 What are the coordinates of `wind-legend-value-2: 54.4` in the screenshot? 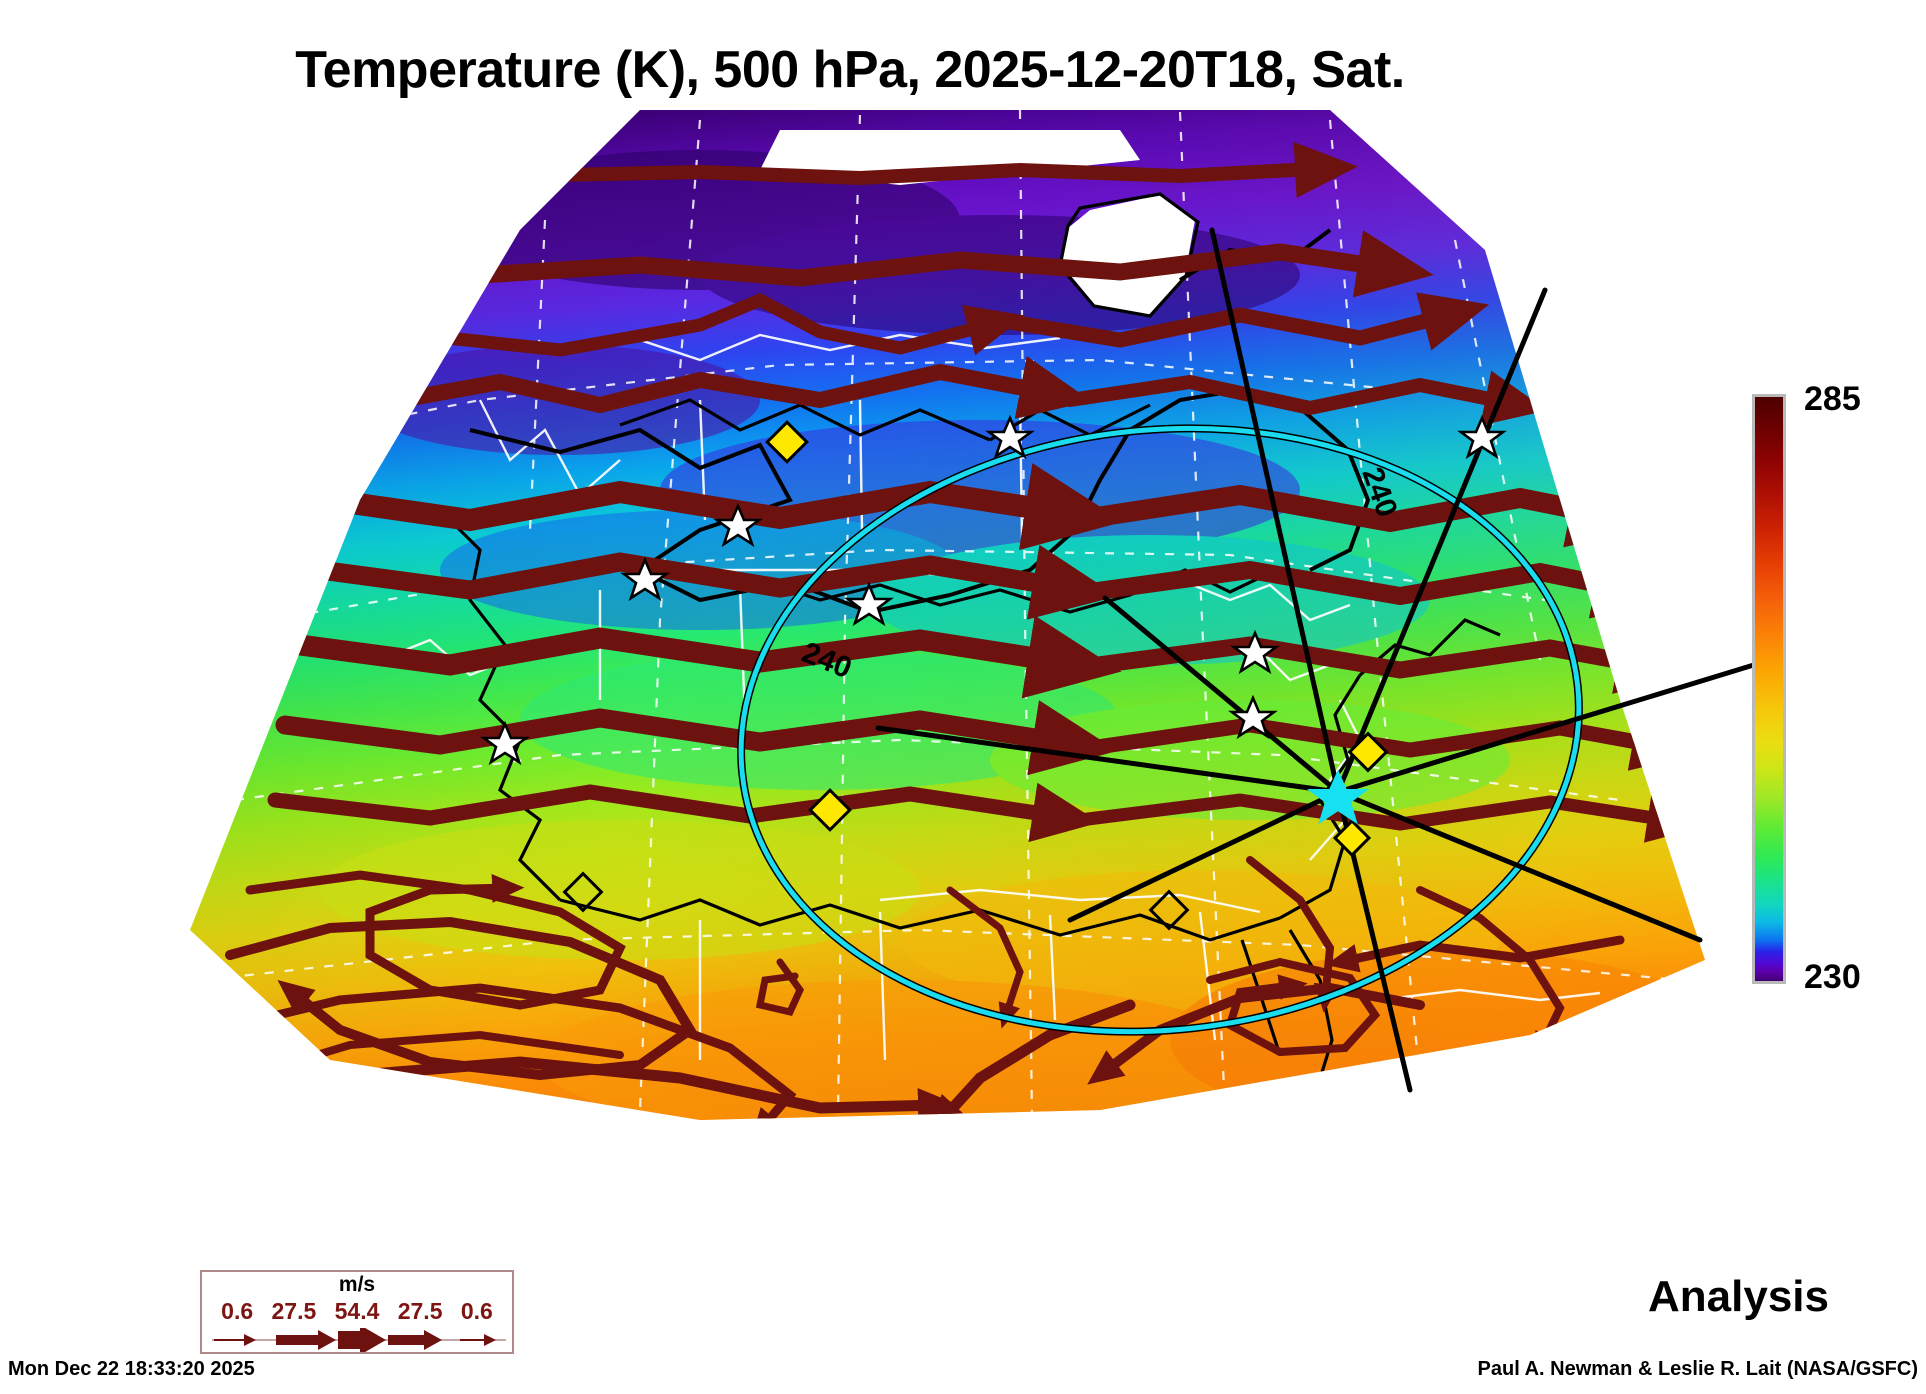 It's located at (357, 1311).